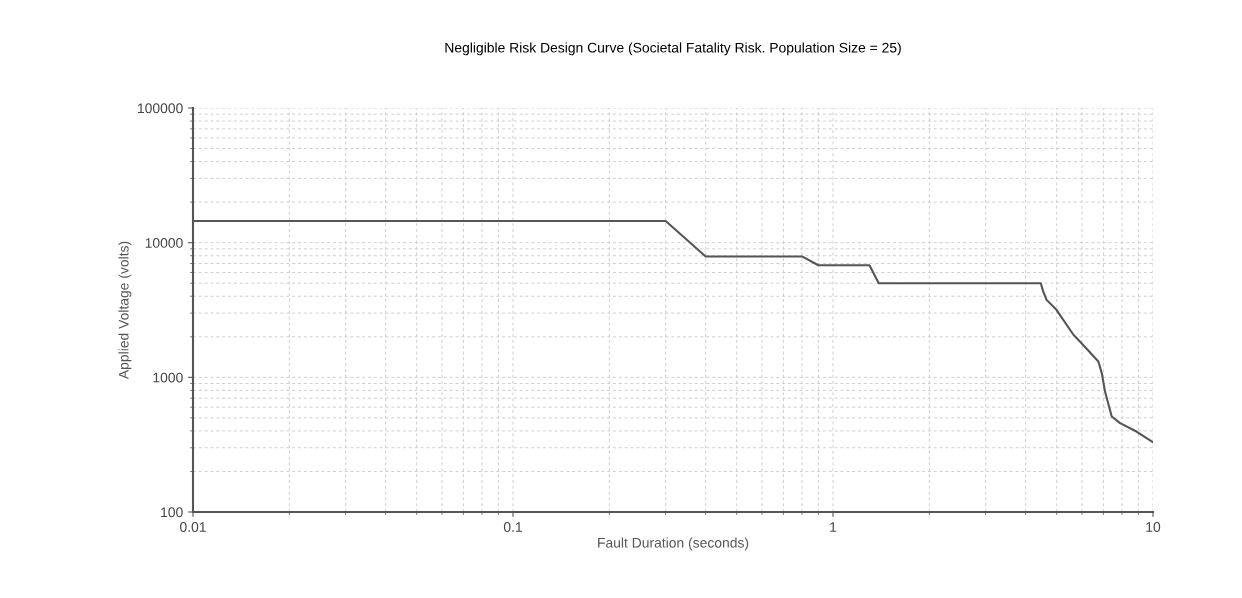 This screenshot has width=1242, height=598. What do you see at coordinates (1153, 527) in the screenshot?
I see `x-tick-label: 10` at bounding box center [1153, 527].